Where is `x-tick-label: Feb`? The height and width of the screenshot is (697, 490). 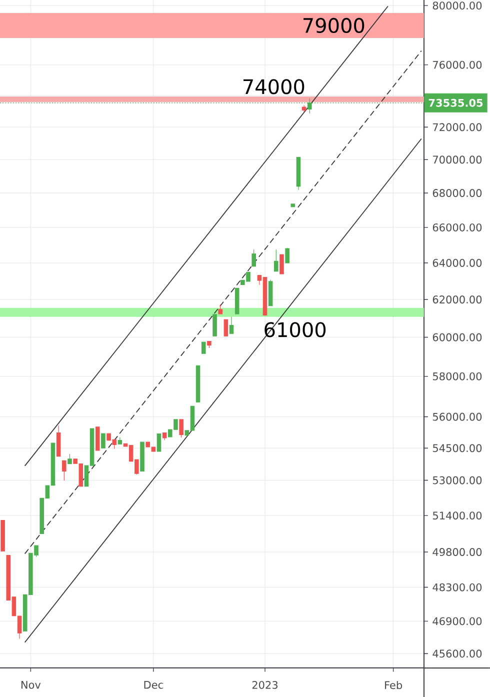 x-tick-label: Feb is located at coordinates (393, 685).